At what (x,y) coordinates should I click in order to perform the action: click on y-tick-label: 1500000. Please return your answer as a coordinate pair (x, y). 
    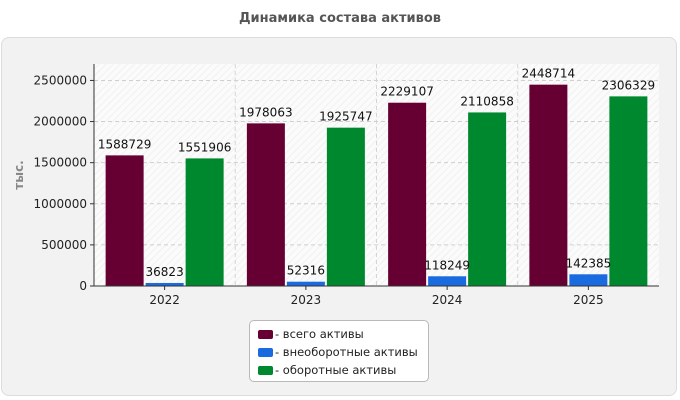
    Looking at the image, I should click on (60, 163).